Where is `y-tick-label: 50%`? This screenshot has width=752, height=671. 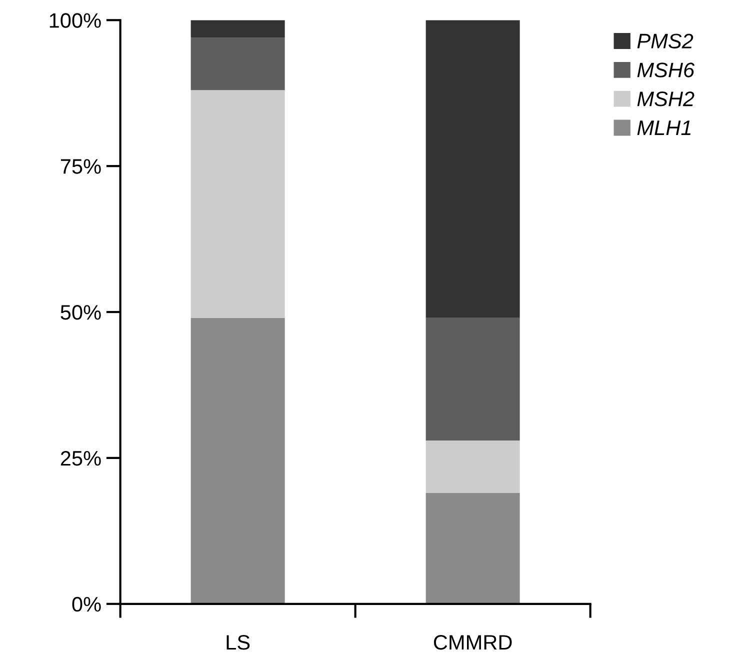
y-tick-label: 50% is located at coordinates (80, 312).